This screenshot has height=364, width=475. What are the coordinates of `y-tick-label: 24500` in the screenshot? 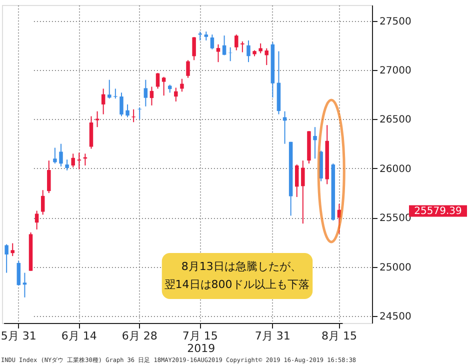 It's located at (396, 317).